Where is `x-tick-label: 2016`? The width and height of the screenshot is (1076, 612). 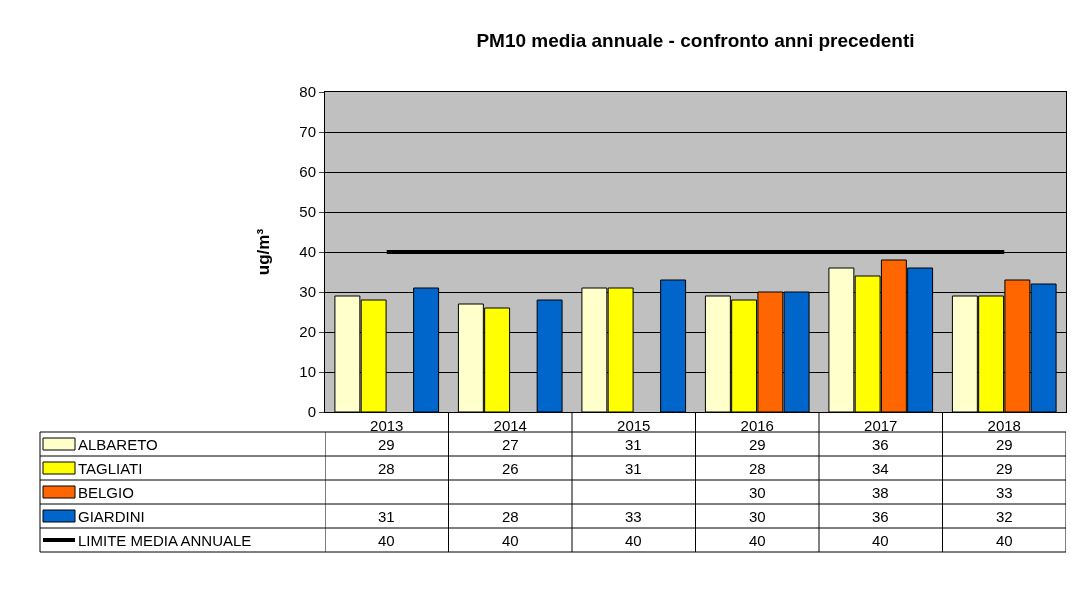
x-tick-label: 2016 is located at coordinates (757, 425).